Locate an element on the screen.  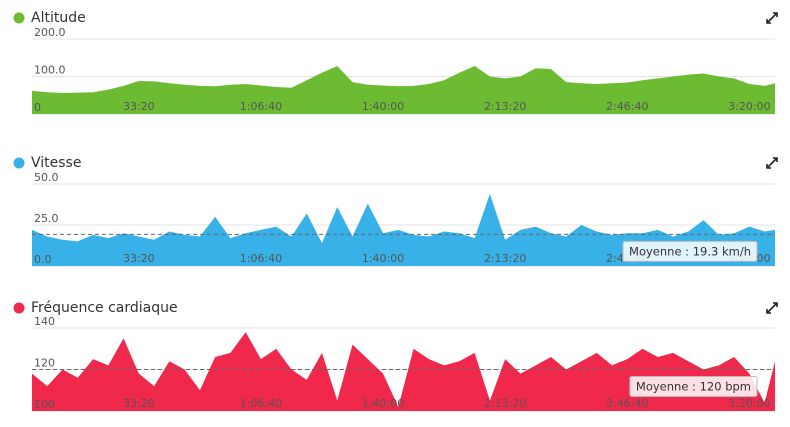
chart-title: Vitesse is located at coordinates (56, 163).